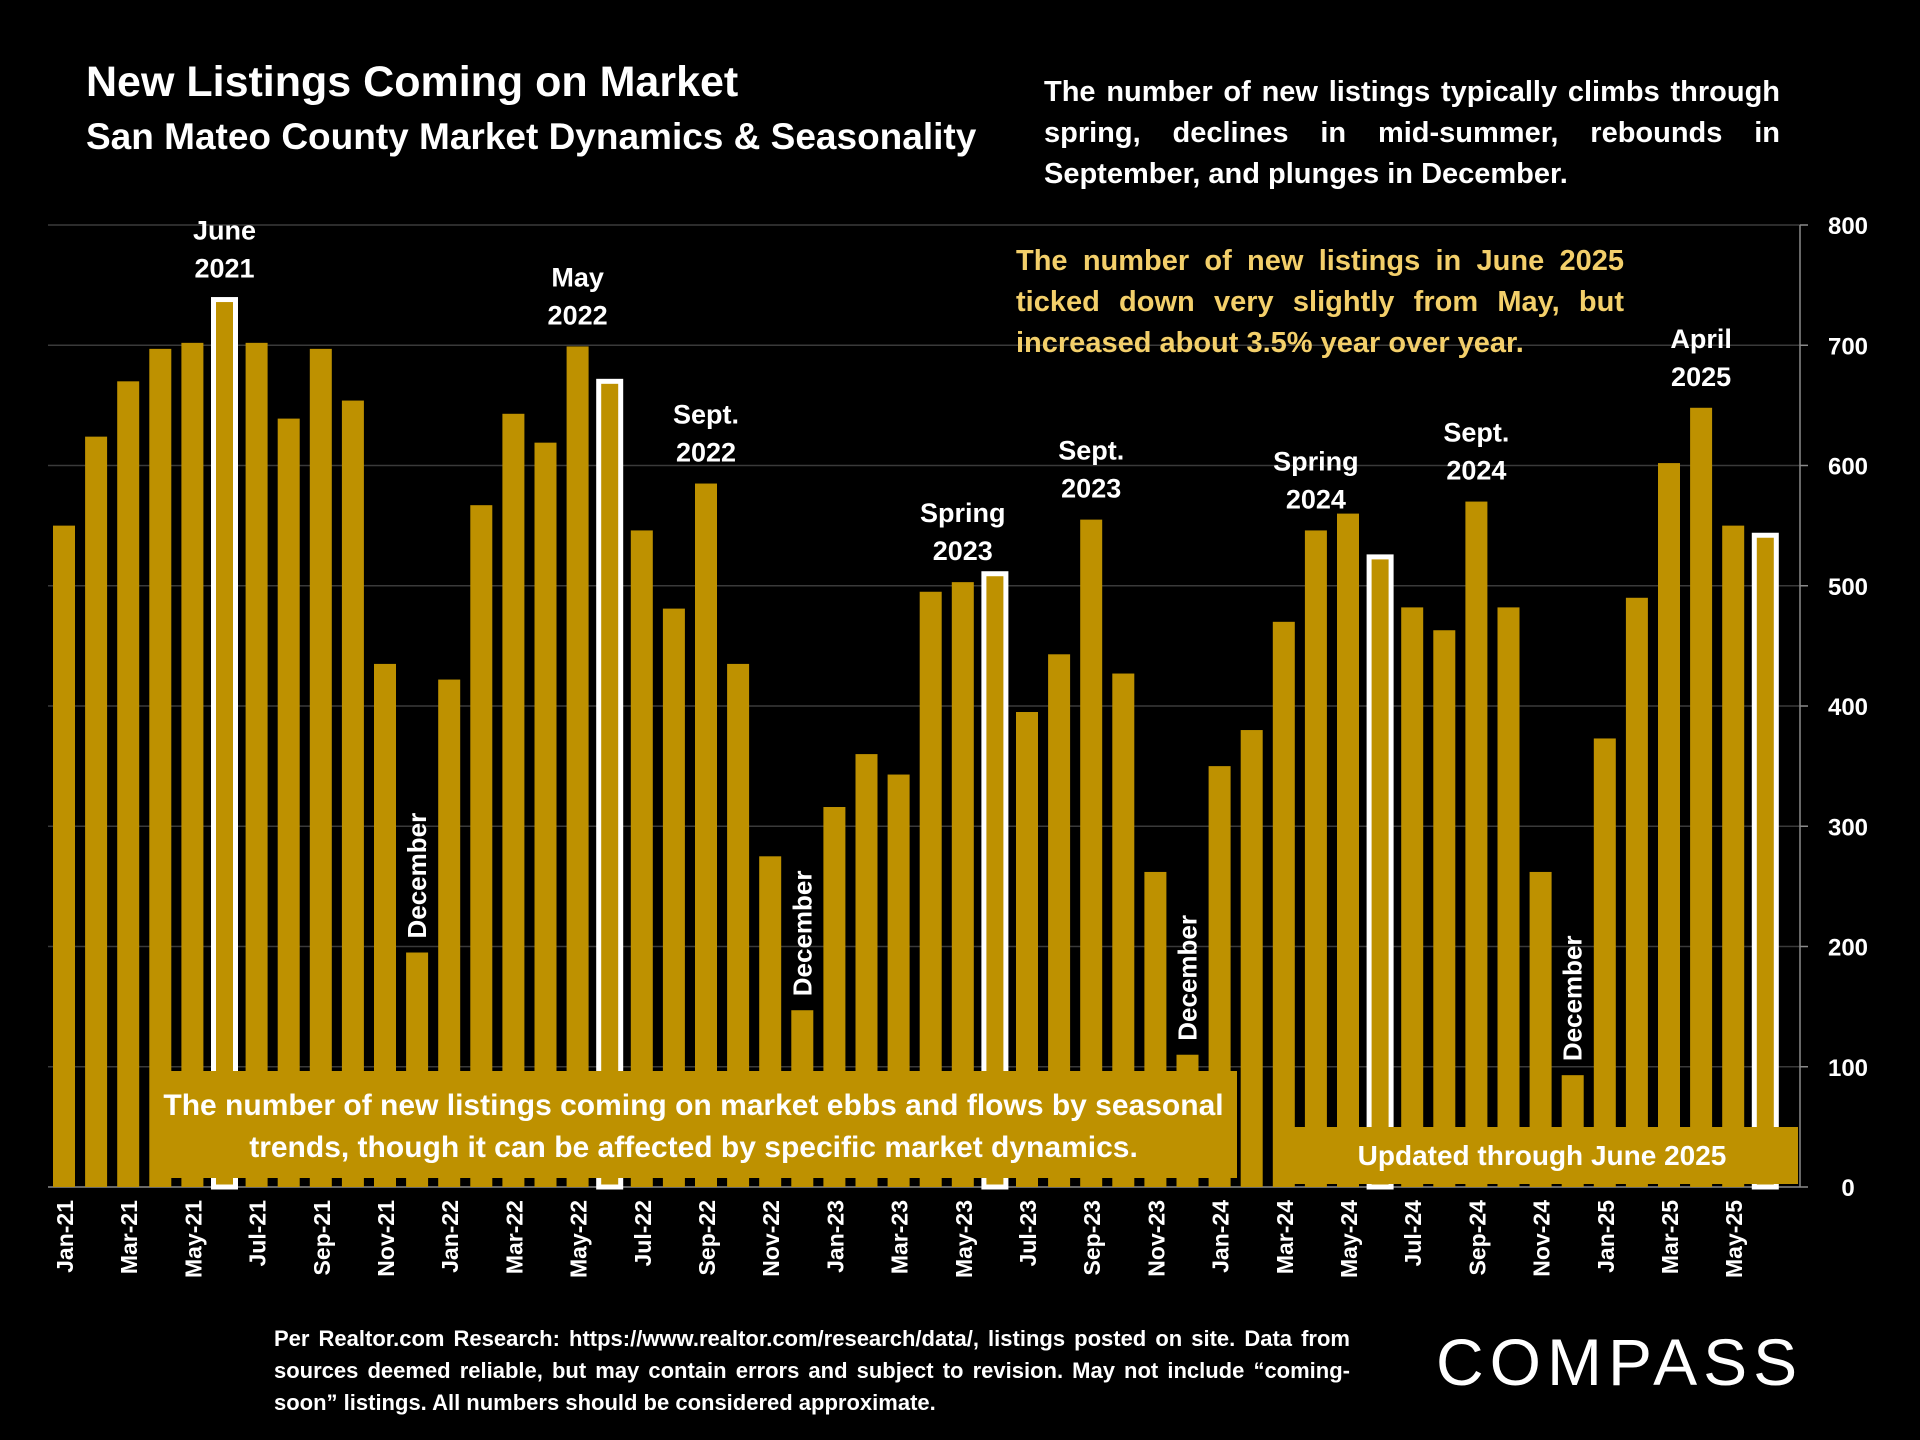  Describe the element at coordinates (579, 1239) in the screenshot. I see `x-tick-label: May-22` at that location.